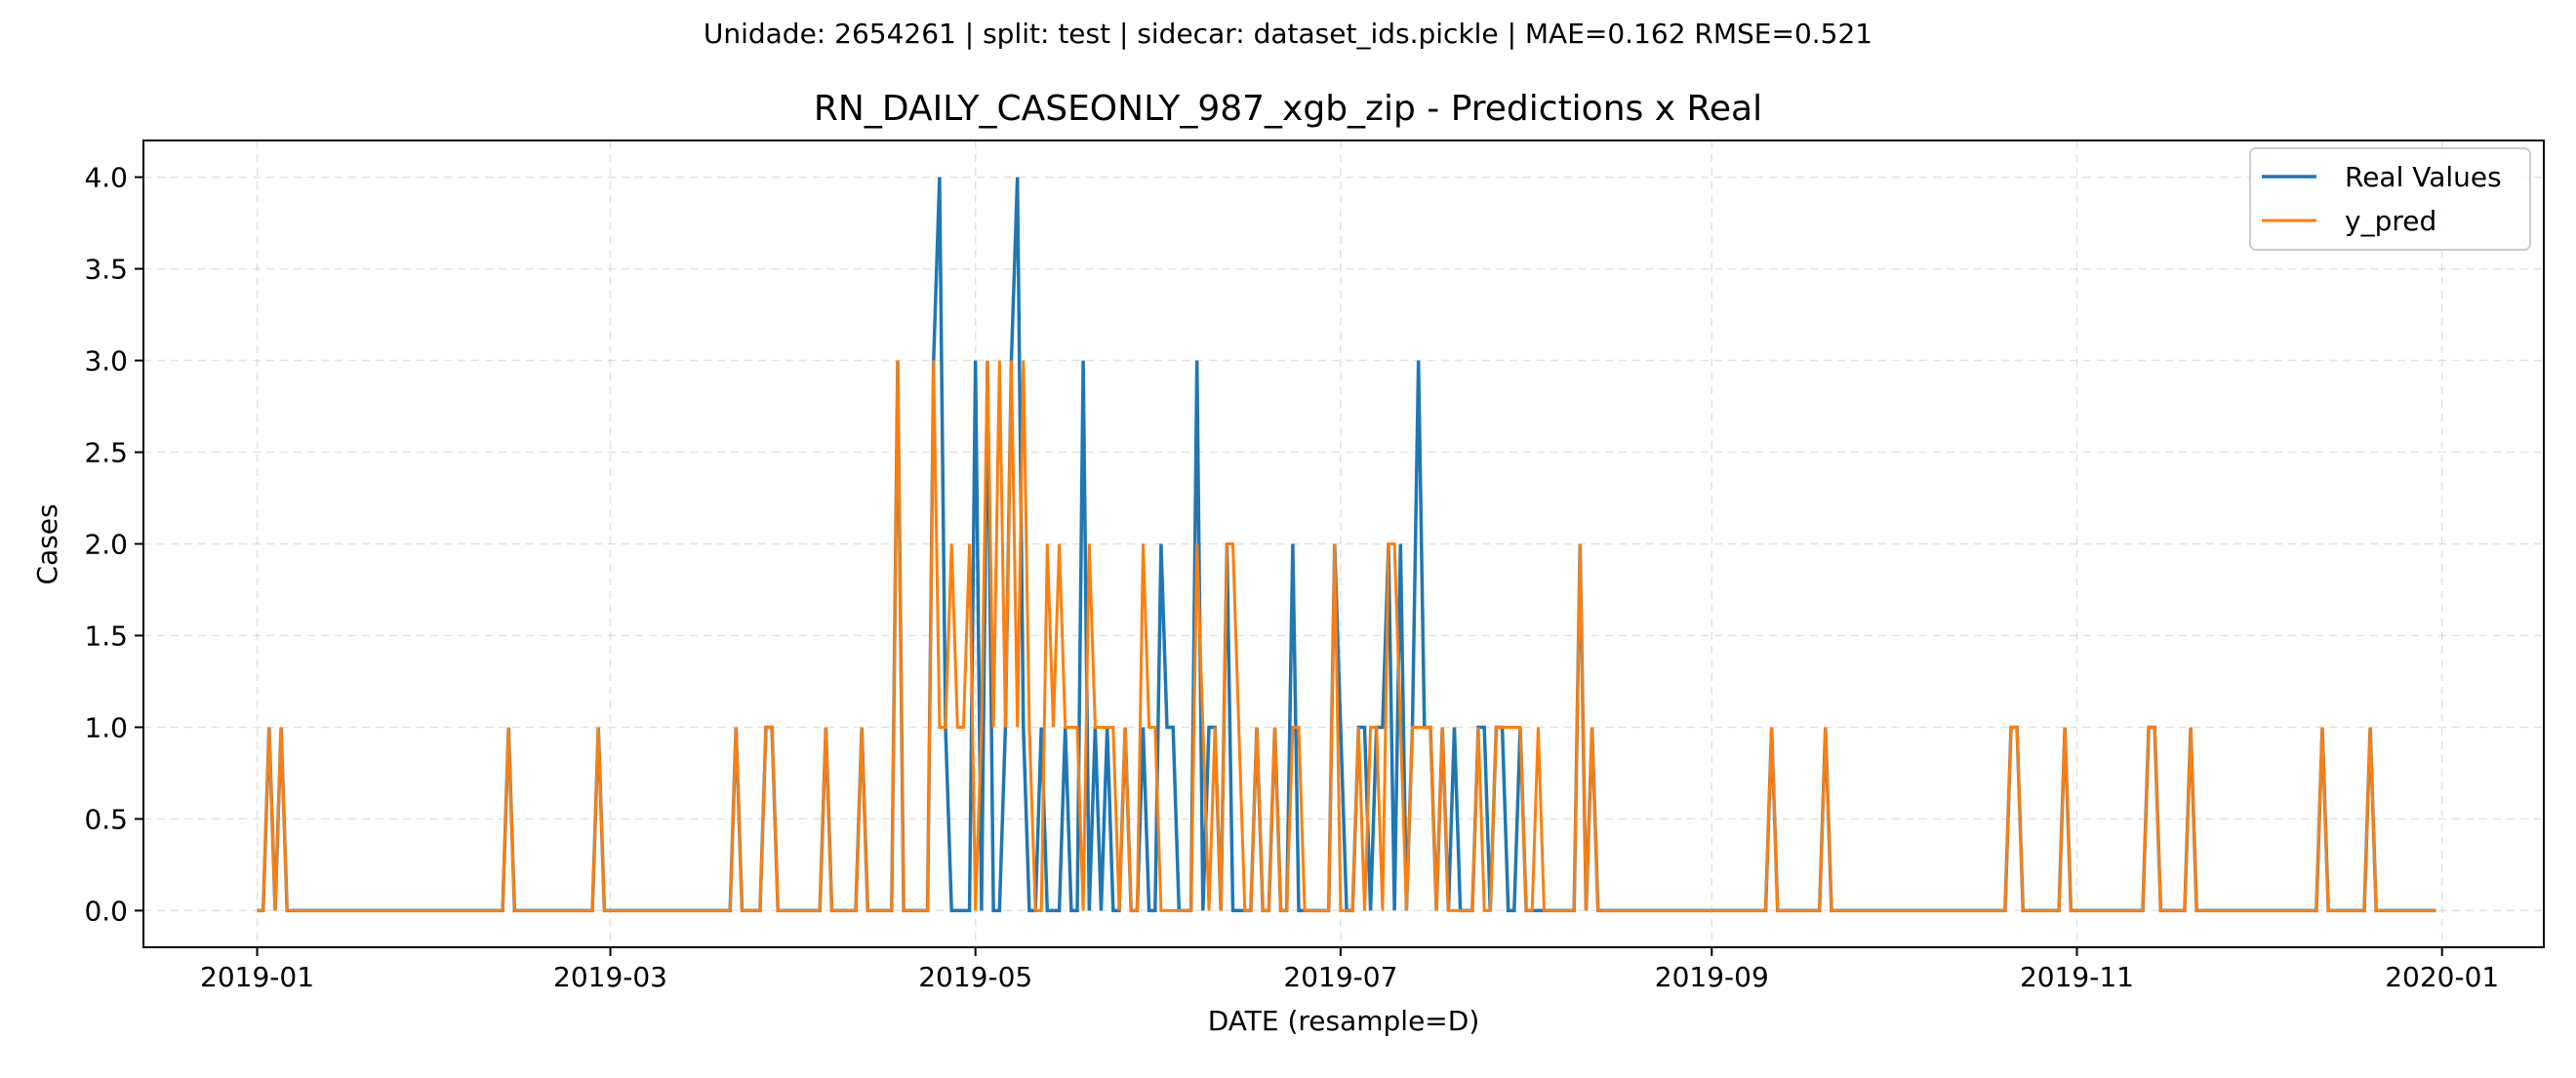  I want to click on legend-box, so click(2390, 199).